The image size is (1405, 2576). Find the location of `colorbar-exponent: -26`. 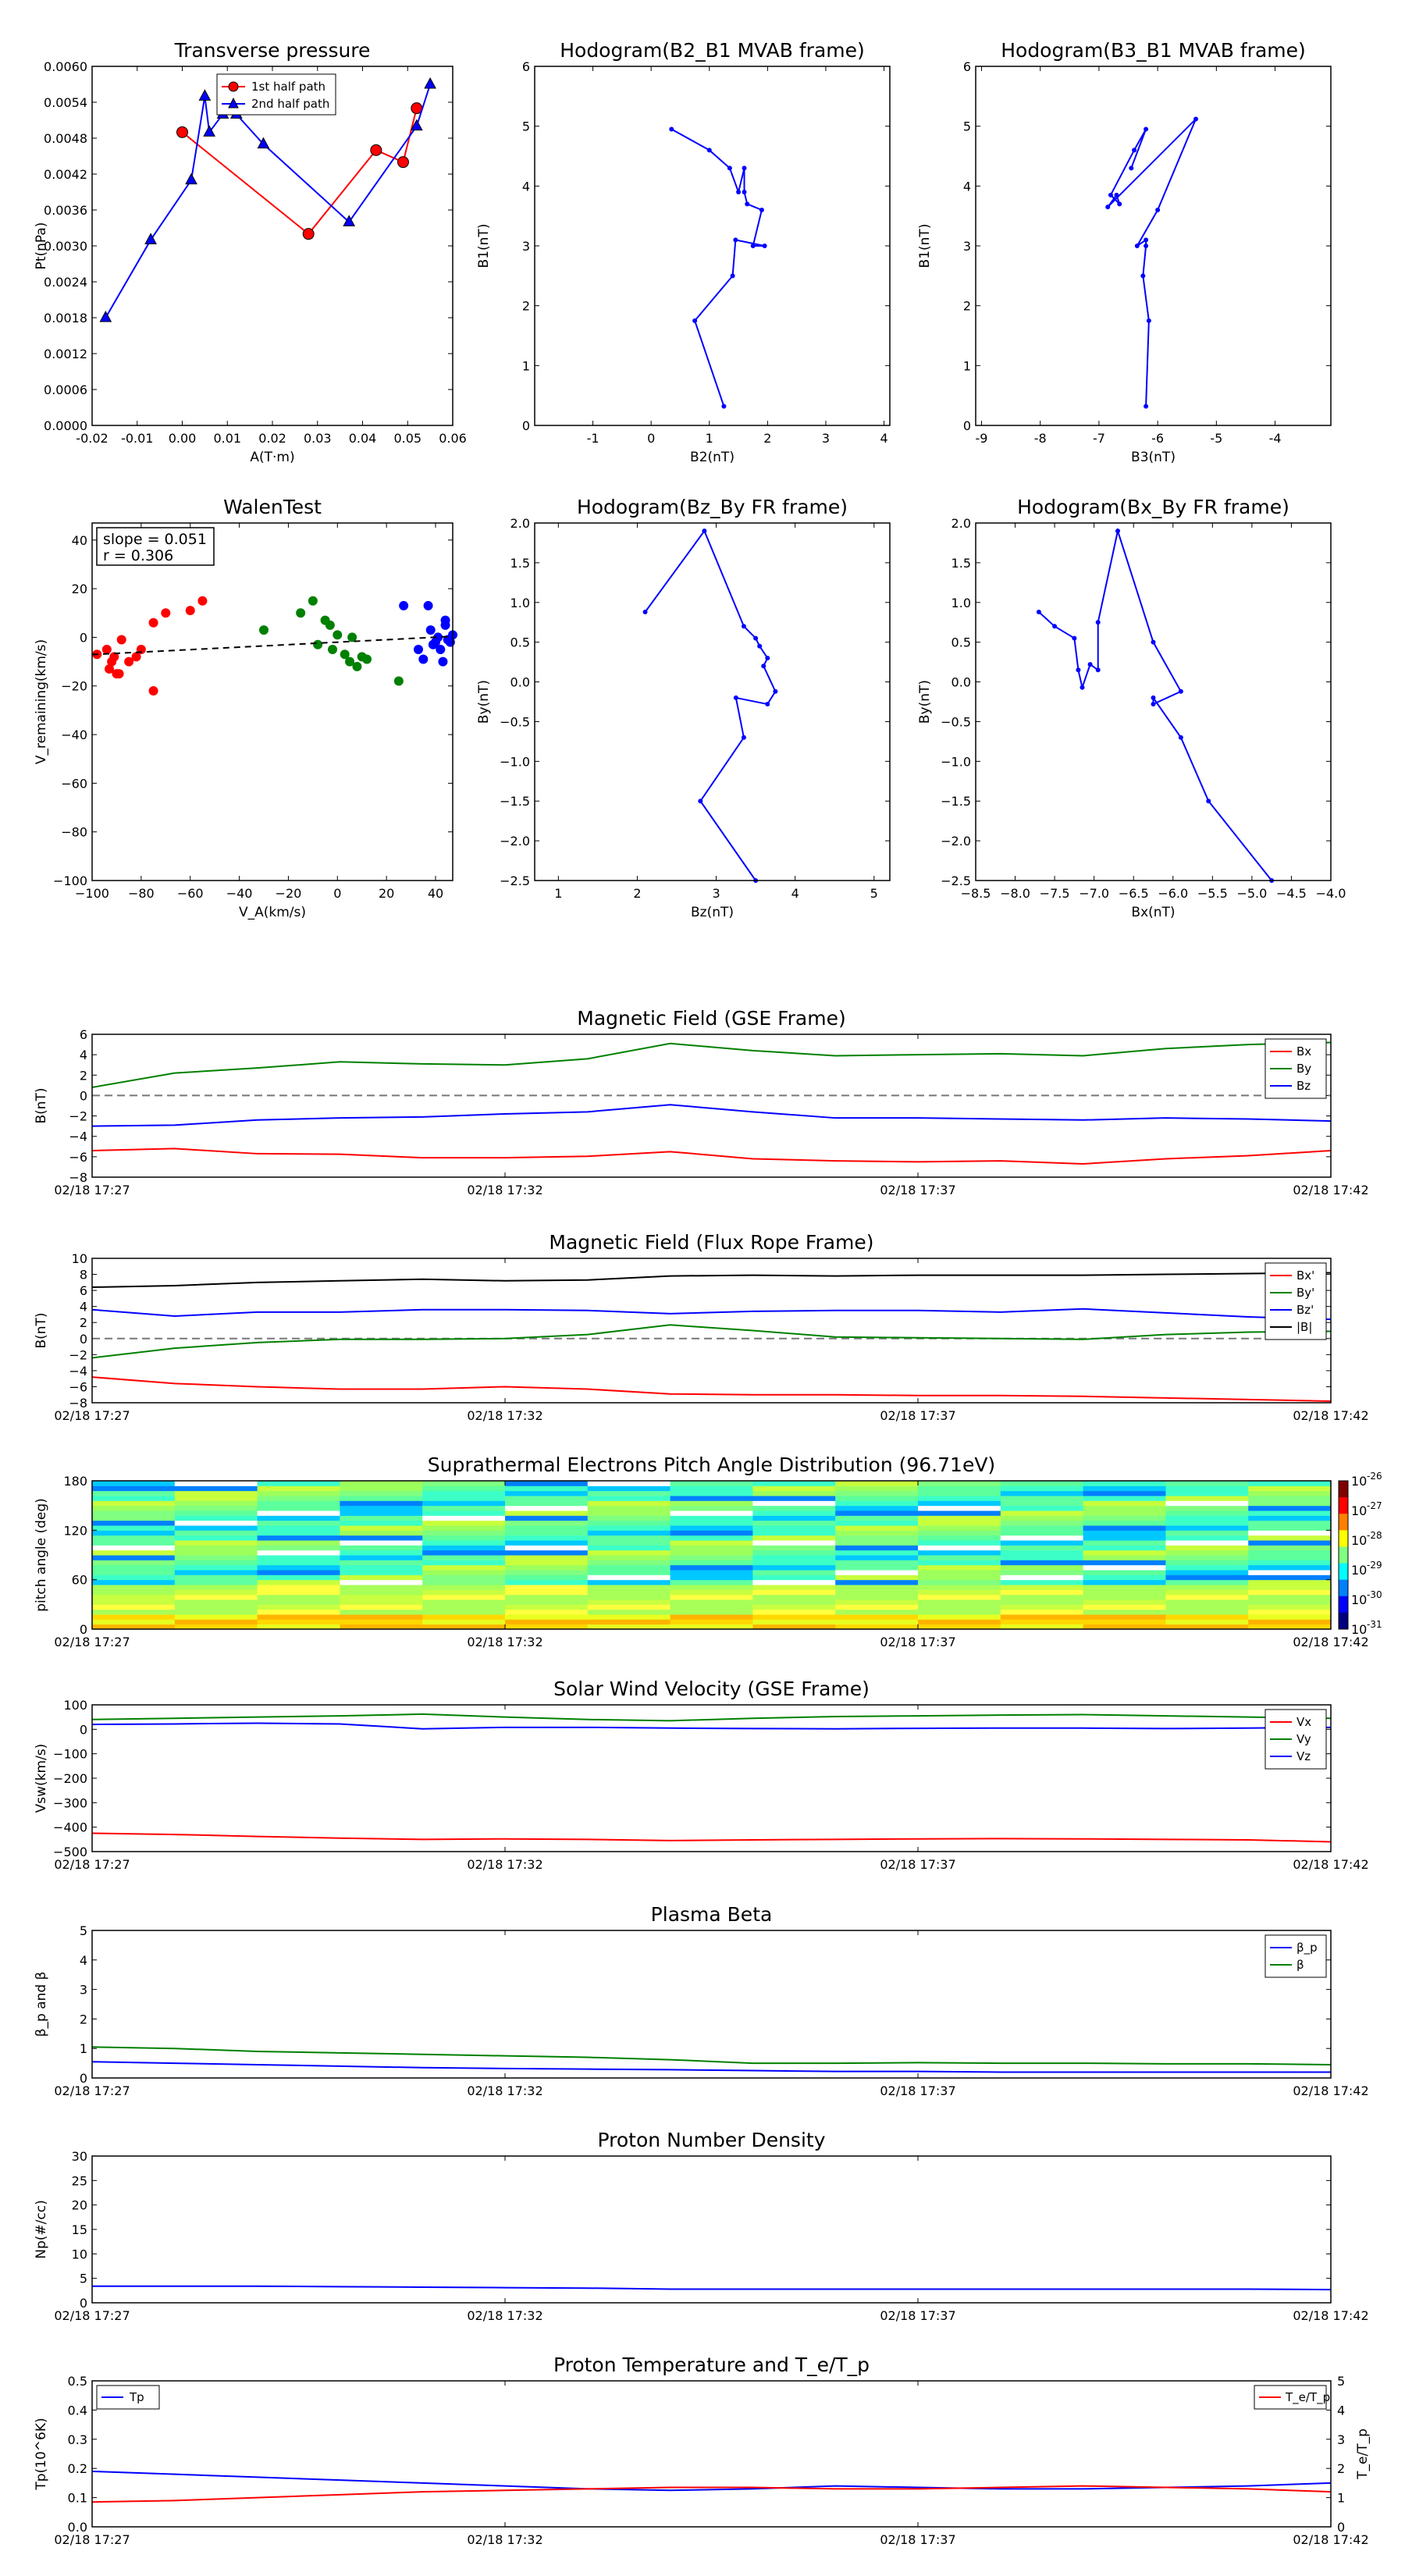

colorbar-exponent: -26 is located at coordinates (1374, 1476).